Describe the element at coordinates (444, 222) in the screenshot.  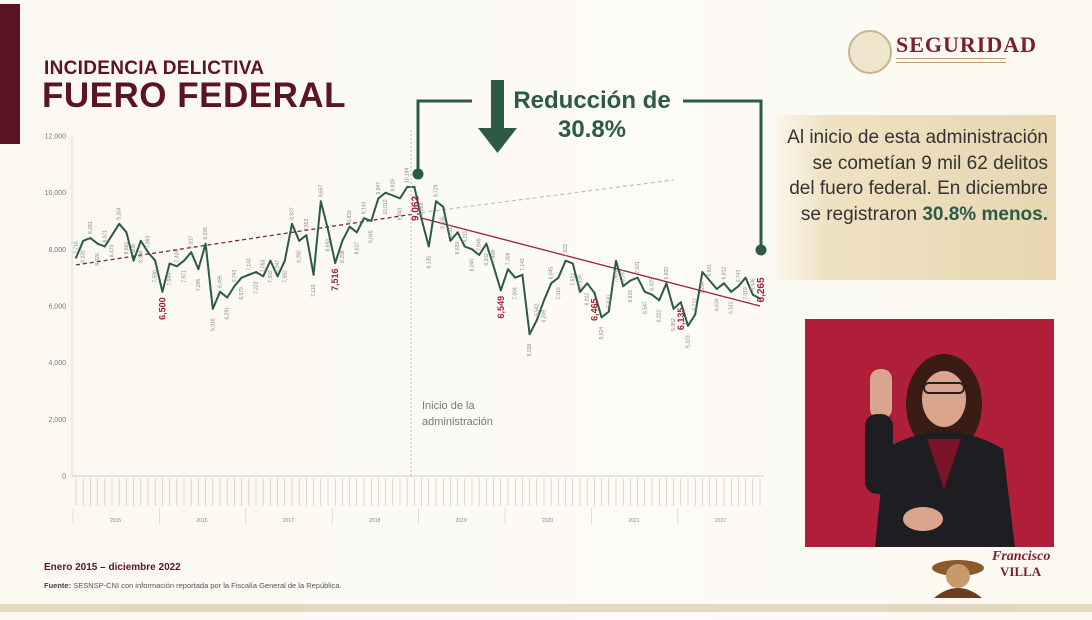
I see `data-label: 9,536` at that location.